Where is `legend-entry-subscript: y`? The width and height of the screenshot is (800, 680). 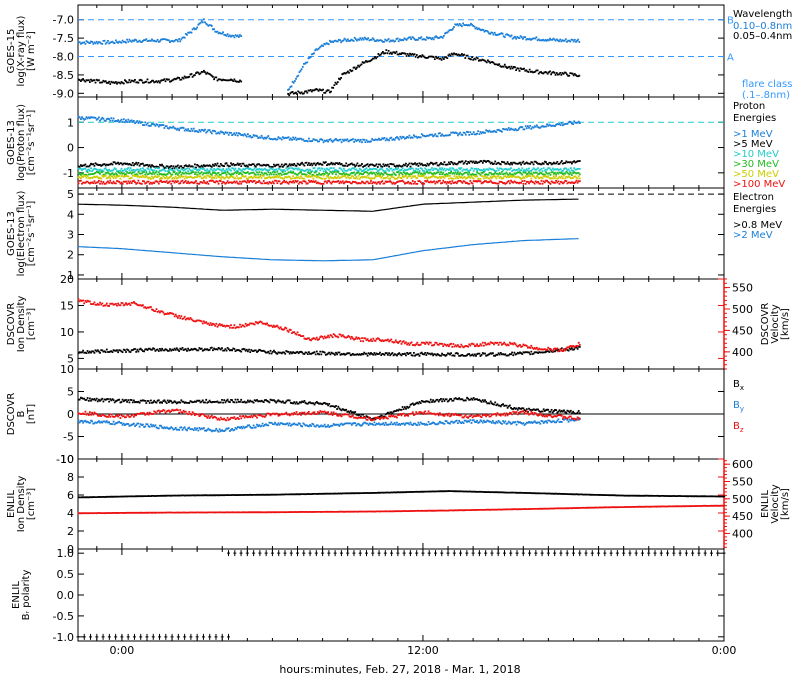
legend-entry-subscript: y is located at coordinates (742, 409).